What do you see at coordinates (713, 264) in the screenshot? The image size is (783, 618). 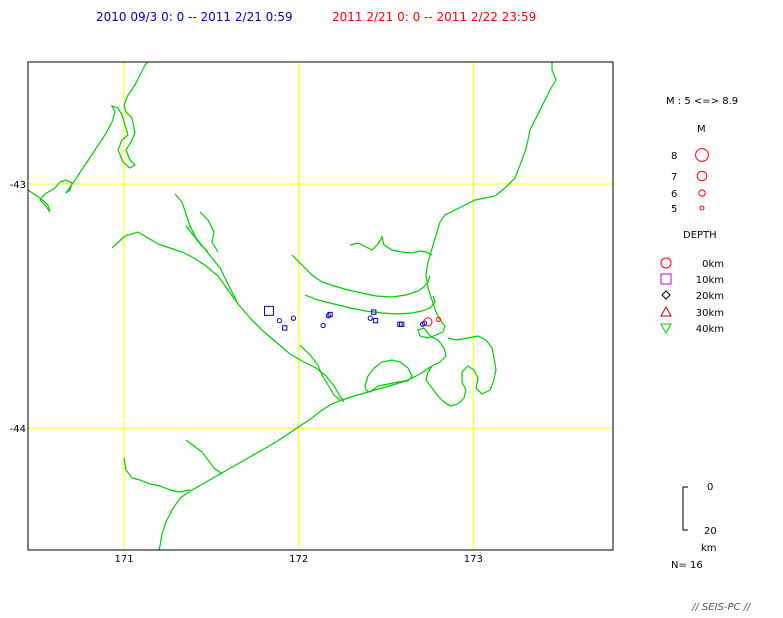 I see `legend-depth-label: 0km` at bounding box center [713, 264].